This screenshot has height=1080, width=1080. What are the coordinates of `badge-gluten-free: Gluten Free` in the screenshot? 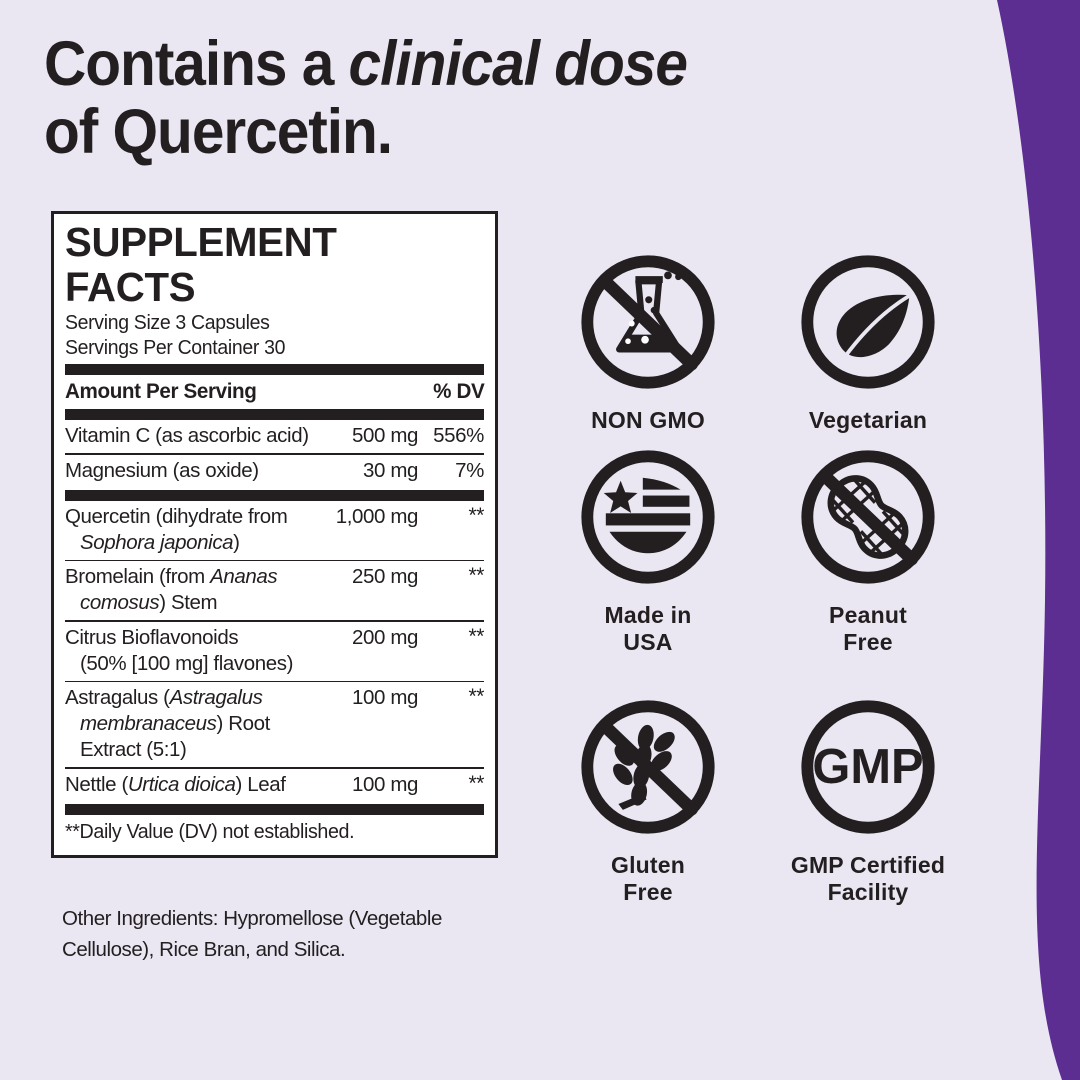 It's located at (648, 818).